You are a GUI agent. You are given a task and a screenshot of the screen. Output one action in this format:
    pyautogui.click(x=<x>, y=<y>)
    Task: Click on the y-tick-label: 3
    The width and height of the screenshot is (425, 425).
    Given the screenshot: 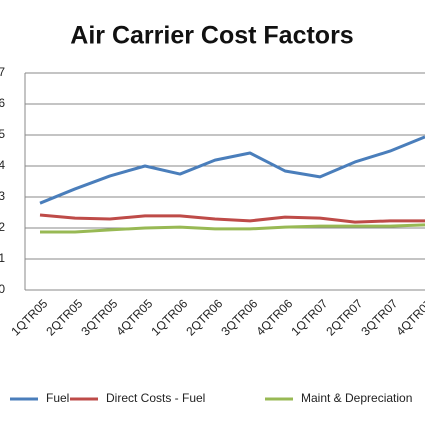 What is the action you would take?
    pyautogui.click(x=2, y=196)
    